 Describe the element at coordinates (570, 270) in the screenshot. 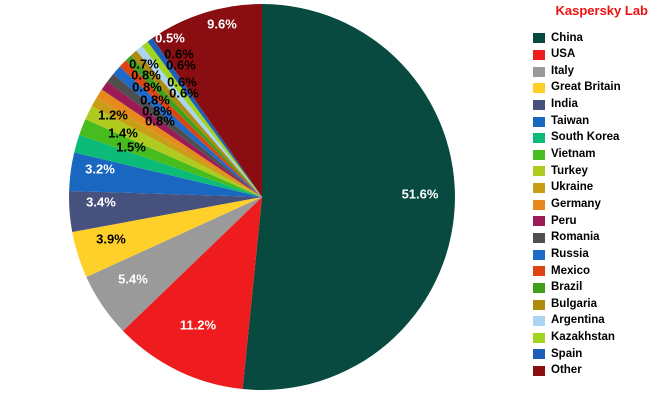

I see `legend-label-mexico: Mexico` at that location.